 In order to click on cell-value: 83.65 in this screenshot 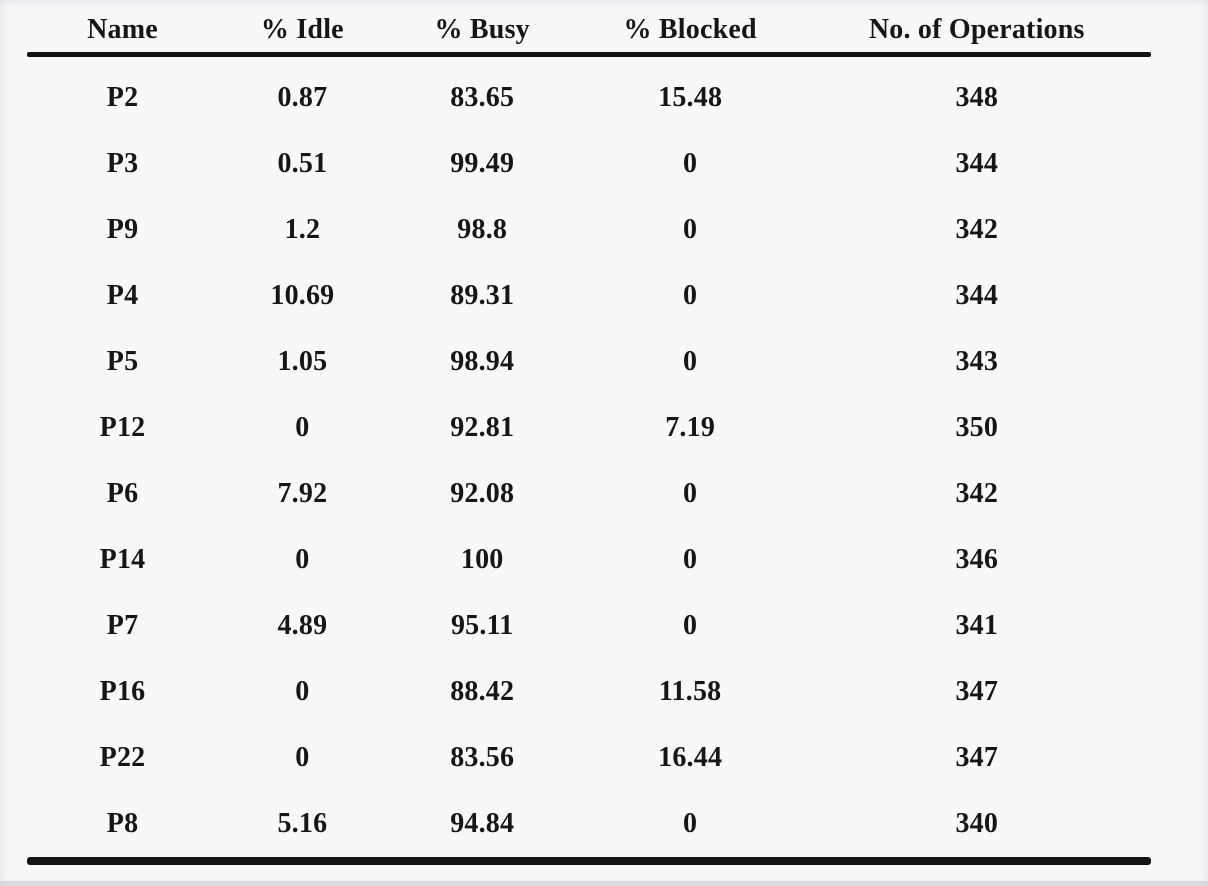, I will do `click(482, 97)`.